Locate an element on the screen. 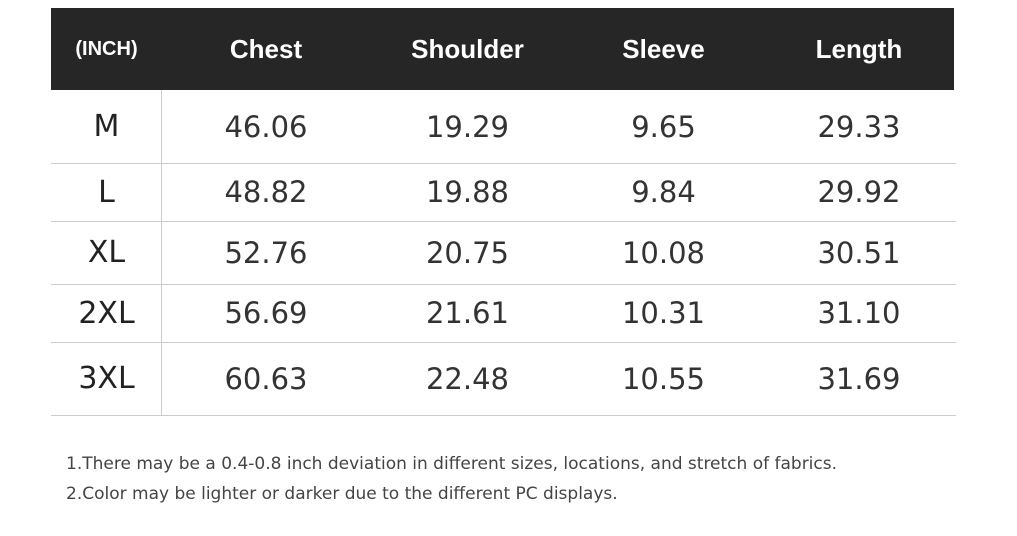 The height and width of the screenshot is (536, 1017). header-cell: Length is located at coordinates (859, 48).